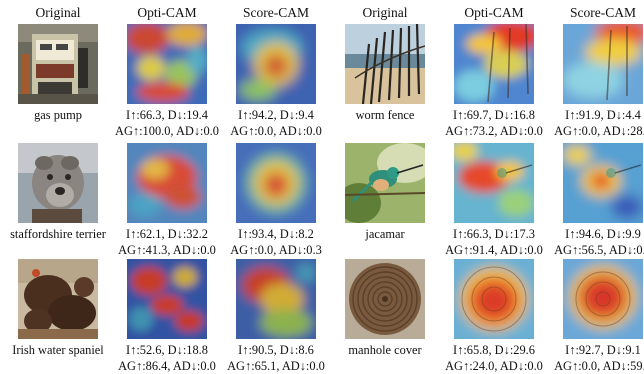 This screenshot has width=644, height=374. Describe the element at coordinates (276, 350) in the screenshot. I see `metrics-scorecam-line1: I↑:90.5, D↓:8.6` at that location.